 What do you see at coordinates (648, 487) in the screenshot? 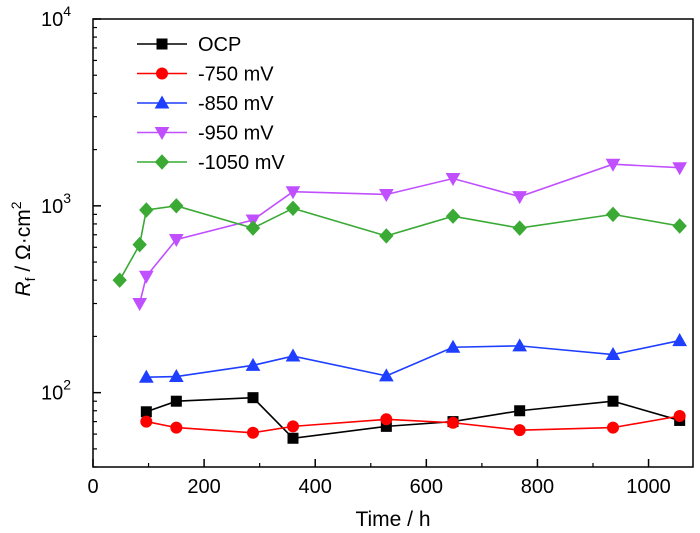
I see `x-tick-label: 1000` at bounding box center [648, 487].